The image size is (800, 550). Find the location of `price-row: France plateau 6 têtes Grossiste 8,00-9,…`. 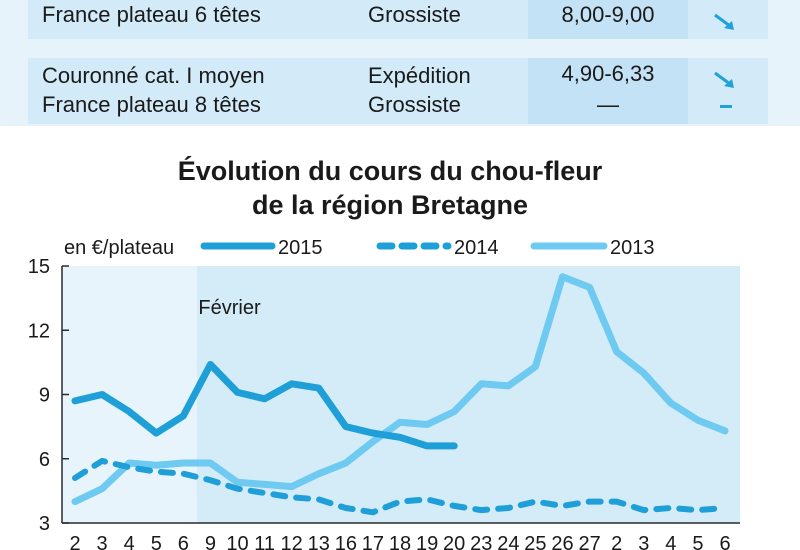

price-row: France plateau 6 têtes Grossiste 8,00-9,… is located at coordinates (398, 19).